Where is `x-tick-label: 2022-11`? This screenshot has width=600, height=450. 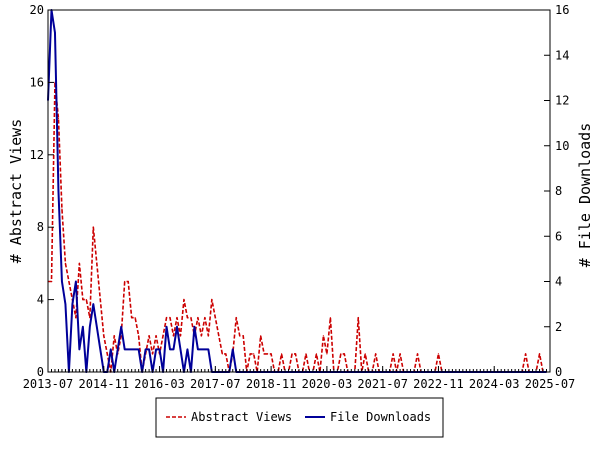
x-tick-label: 2022-11 is located at coordinates (438, 384).